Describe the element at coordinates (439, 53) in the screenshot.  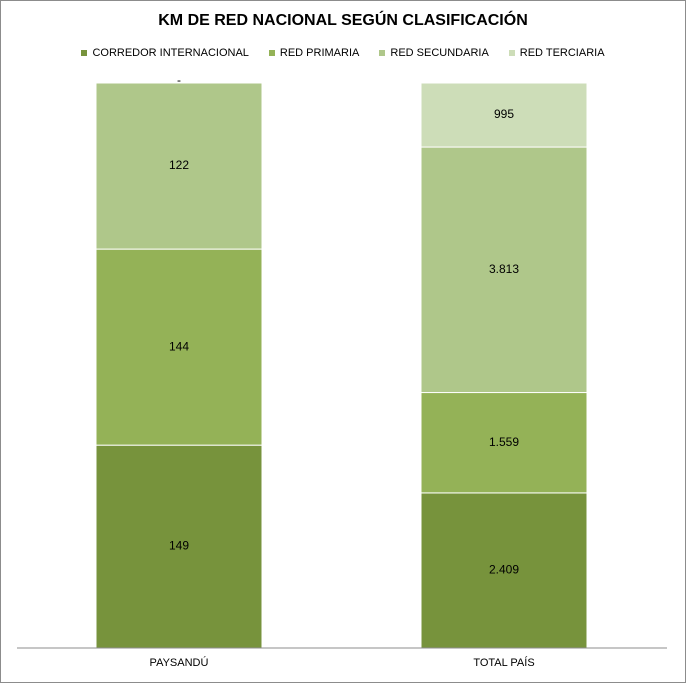
I see `legend-label: RED SECUNDARIA` at that location.